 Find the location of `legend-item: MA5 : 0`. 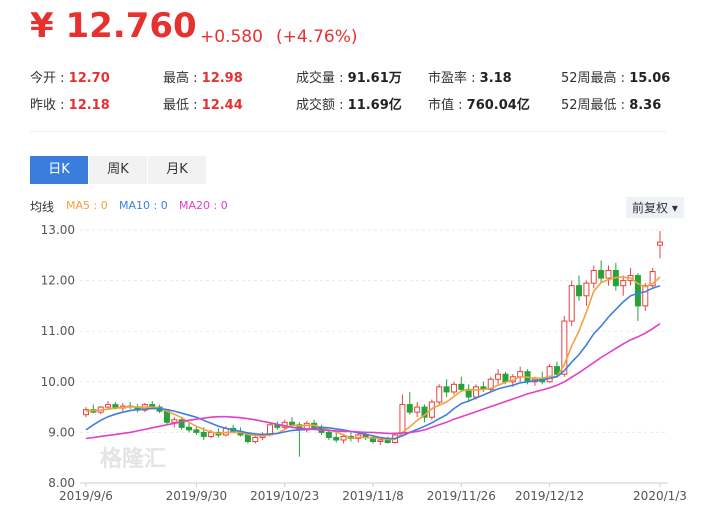

legend-item: MA5 : 0 is located at coordinates (87, 205).